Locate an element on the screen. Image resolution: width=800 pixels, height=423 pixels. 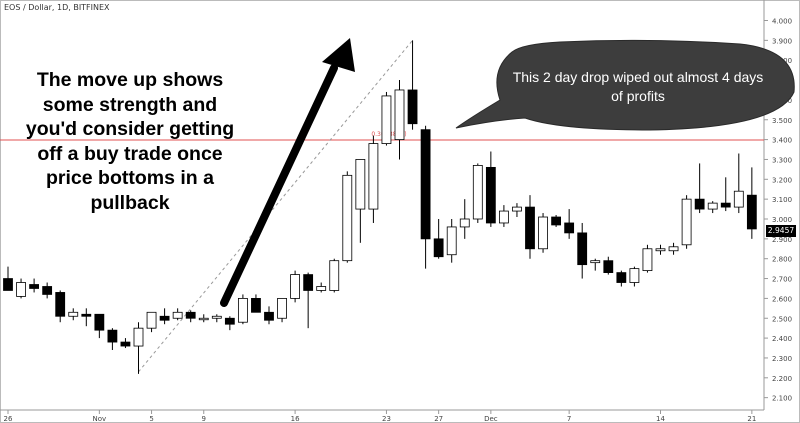
x-tick-label: 5 is located at coordinates (151, 419).